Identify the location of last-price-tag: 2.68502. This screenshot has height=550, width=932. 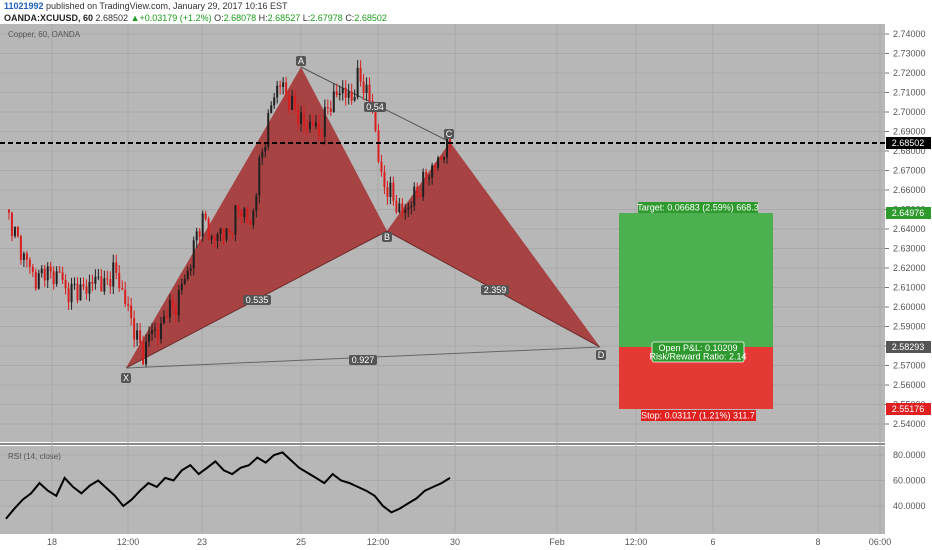
(908, 143).